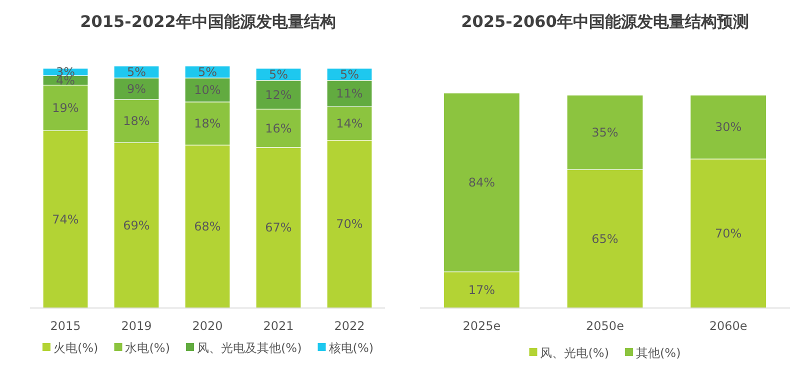  Describe the element at coordinates (605, 239) in the screenshot. I see `data-label: 65%` at that location.